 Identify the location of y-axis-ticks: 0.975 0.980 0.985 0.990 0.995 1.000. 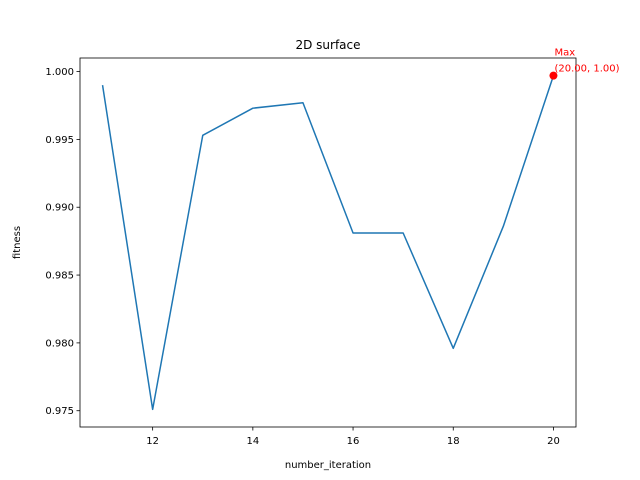
(62, 242).